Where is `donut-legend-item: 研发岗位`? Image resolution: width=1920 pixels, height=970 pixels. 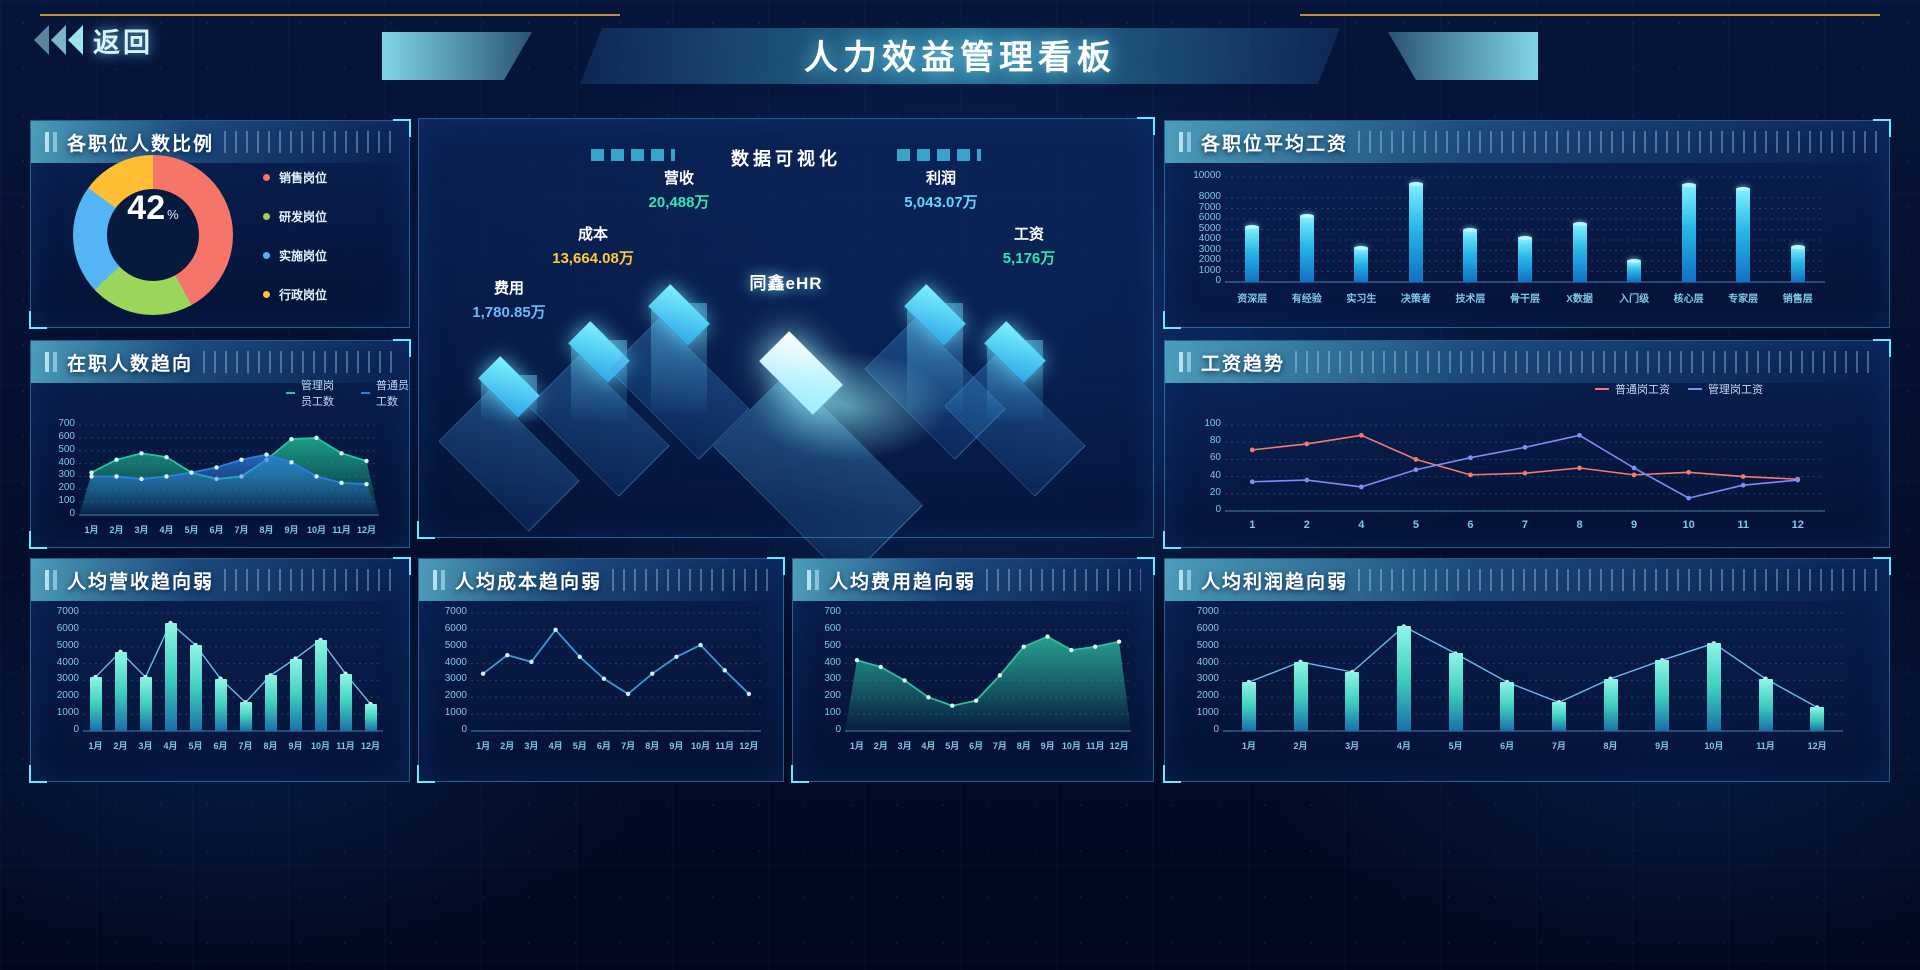
donut-legend-item: 研发岗位 is located at coordinates (295, 216).